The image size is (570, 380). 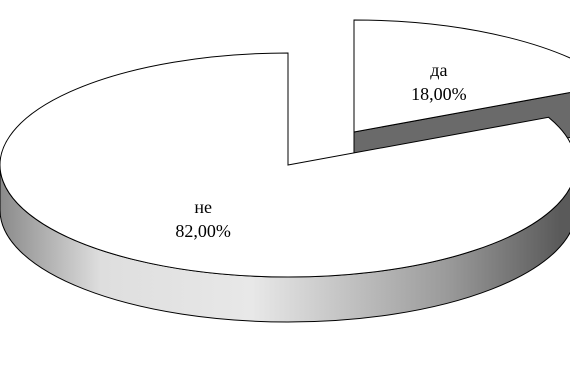 I want to click on pie-slice-не-label: не, so click(x=203, y=207).